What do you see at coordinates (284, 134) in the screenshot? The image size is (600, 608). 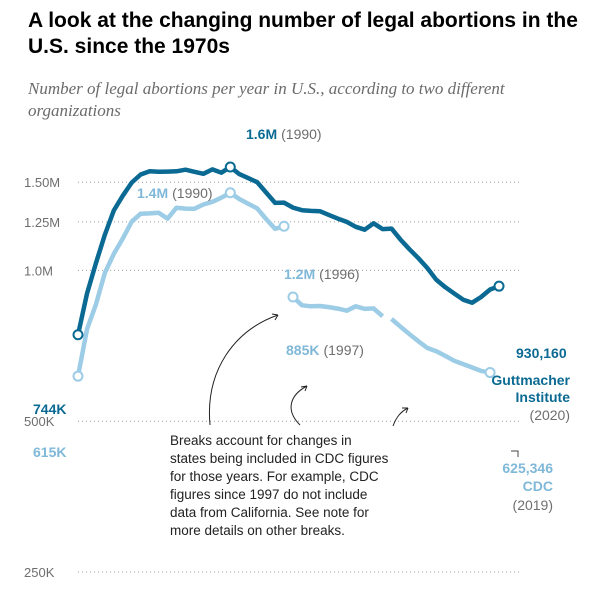 I see `guttmacher-peak-label: 1.6M (1990)` at bounding box center [284, 134].